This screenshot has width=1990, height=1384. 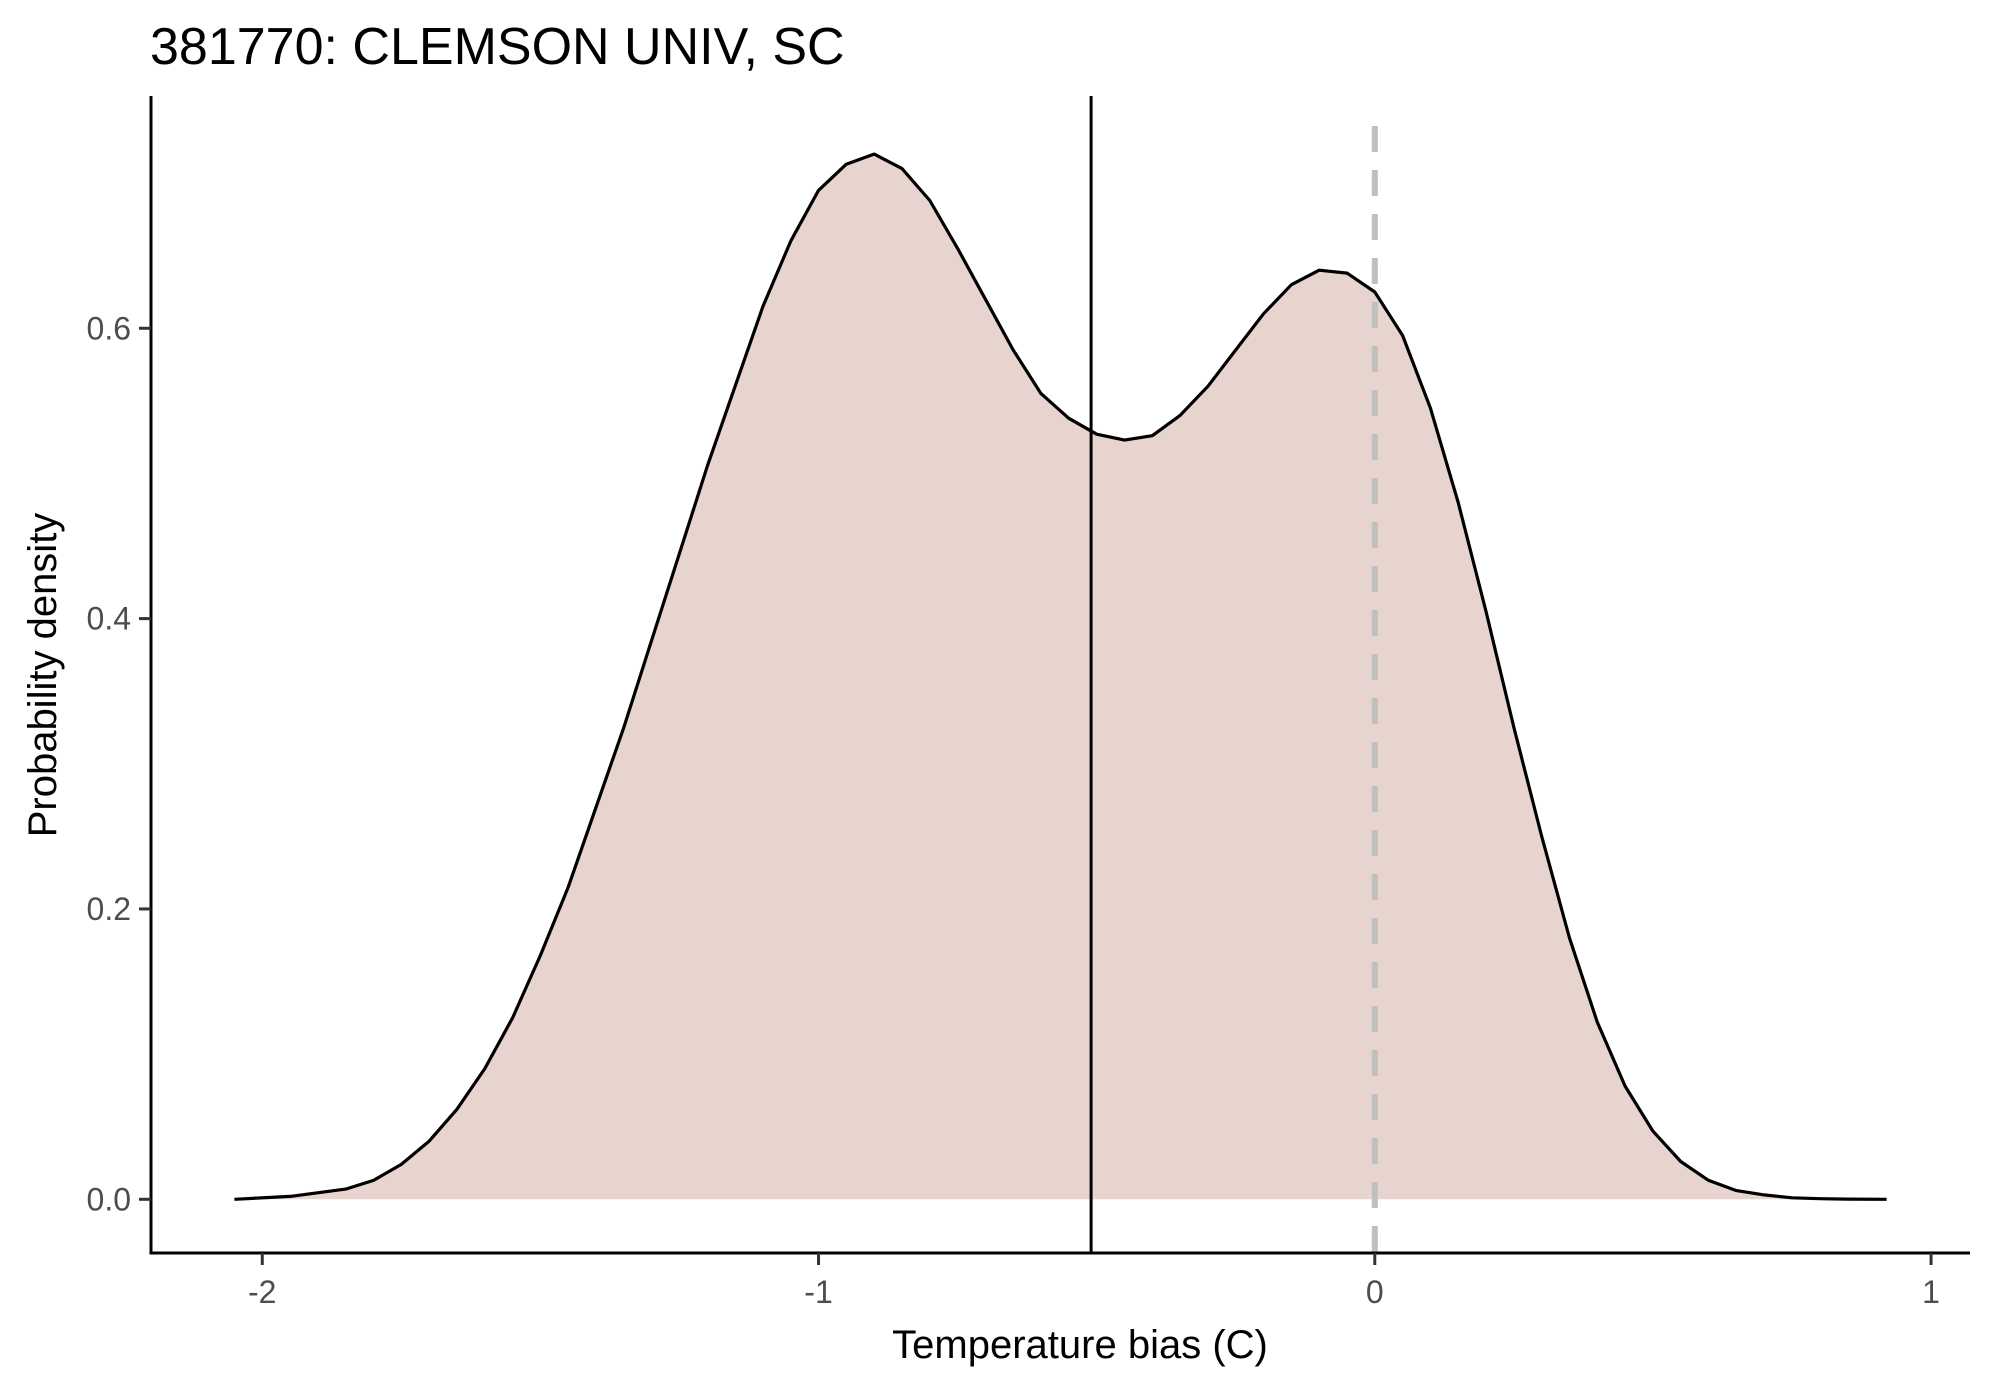 I want to click on y-tick-label: 0.2, so click(x=109, y=909).